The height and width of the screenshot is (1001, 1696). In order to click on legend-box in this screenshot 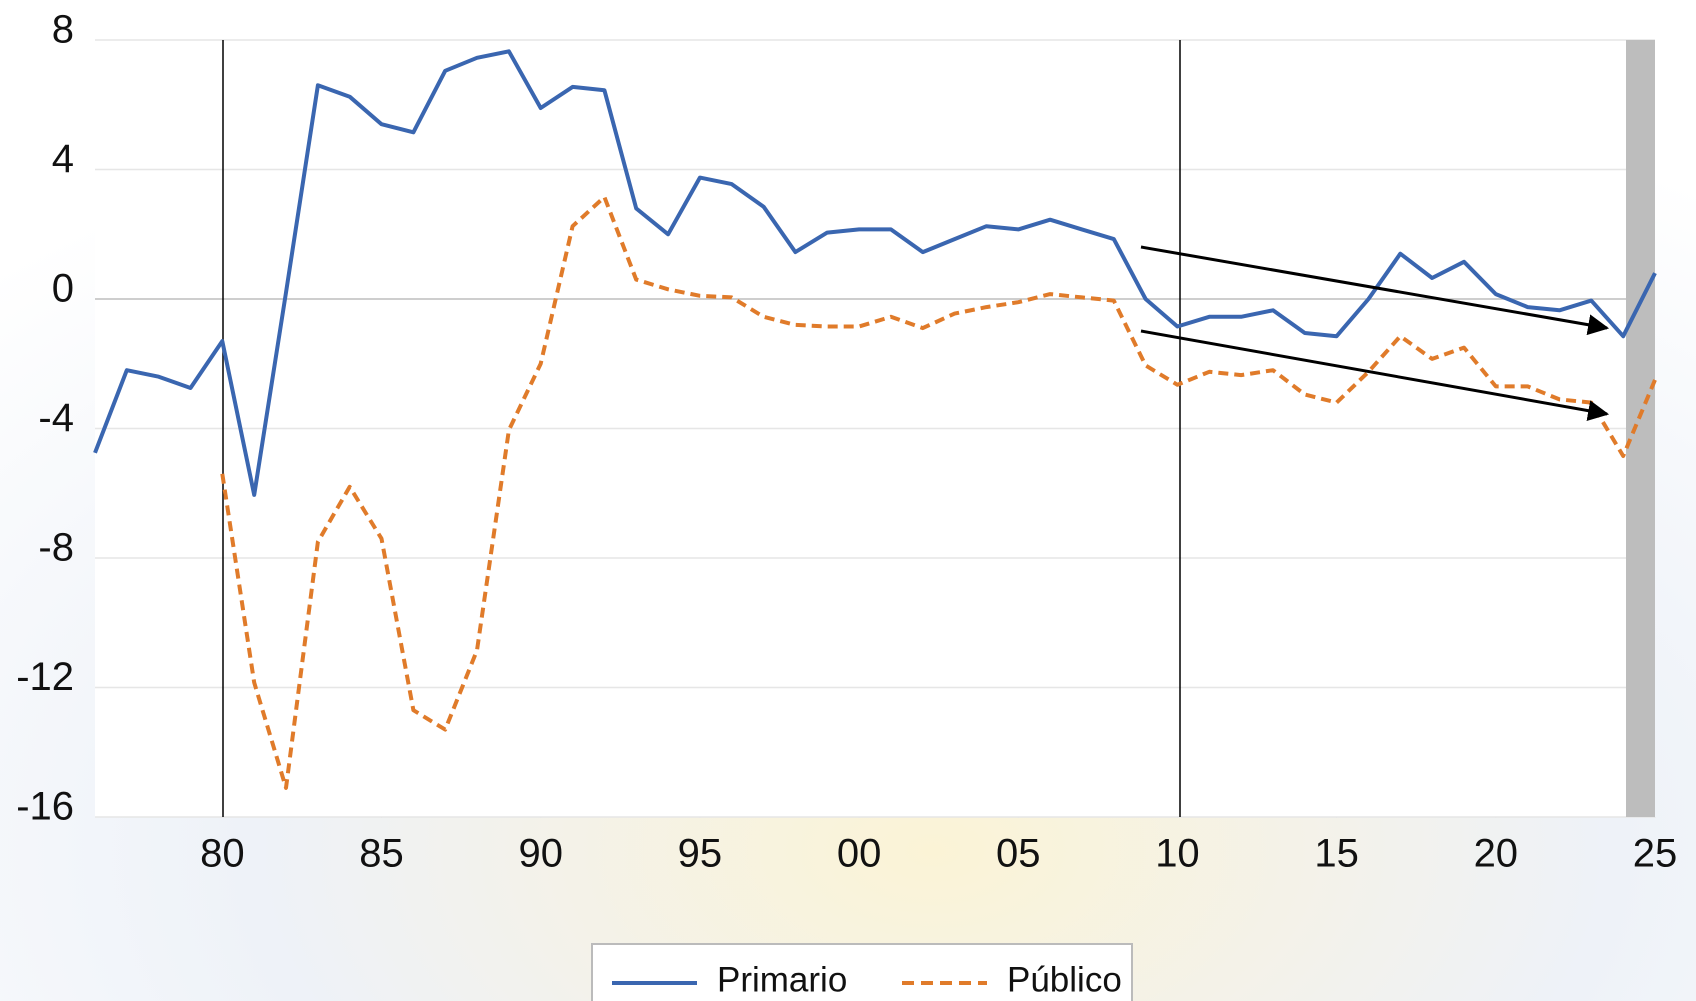, I will do `click(862, 972)`.